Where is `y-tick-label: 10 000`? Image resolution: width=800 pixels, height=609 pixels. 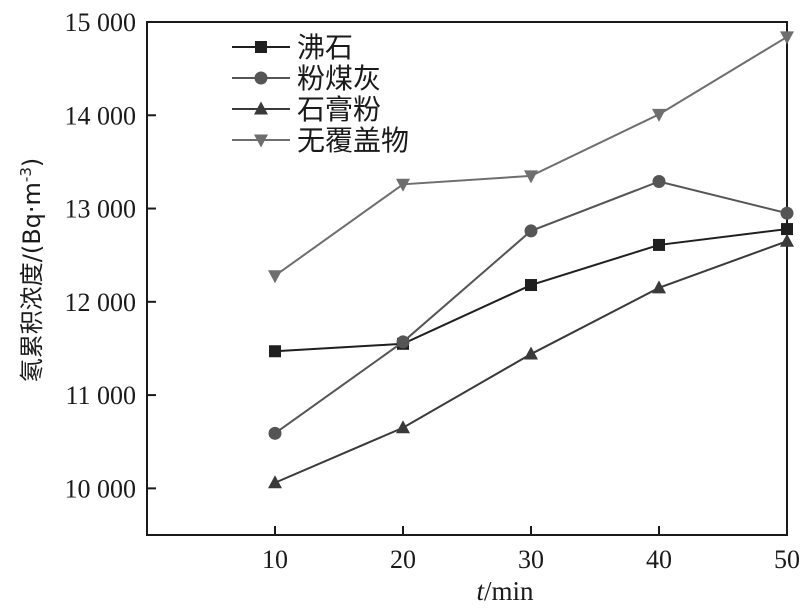
y-tick-label: 10 000 is located at coordinates (101, 488).